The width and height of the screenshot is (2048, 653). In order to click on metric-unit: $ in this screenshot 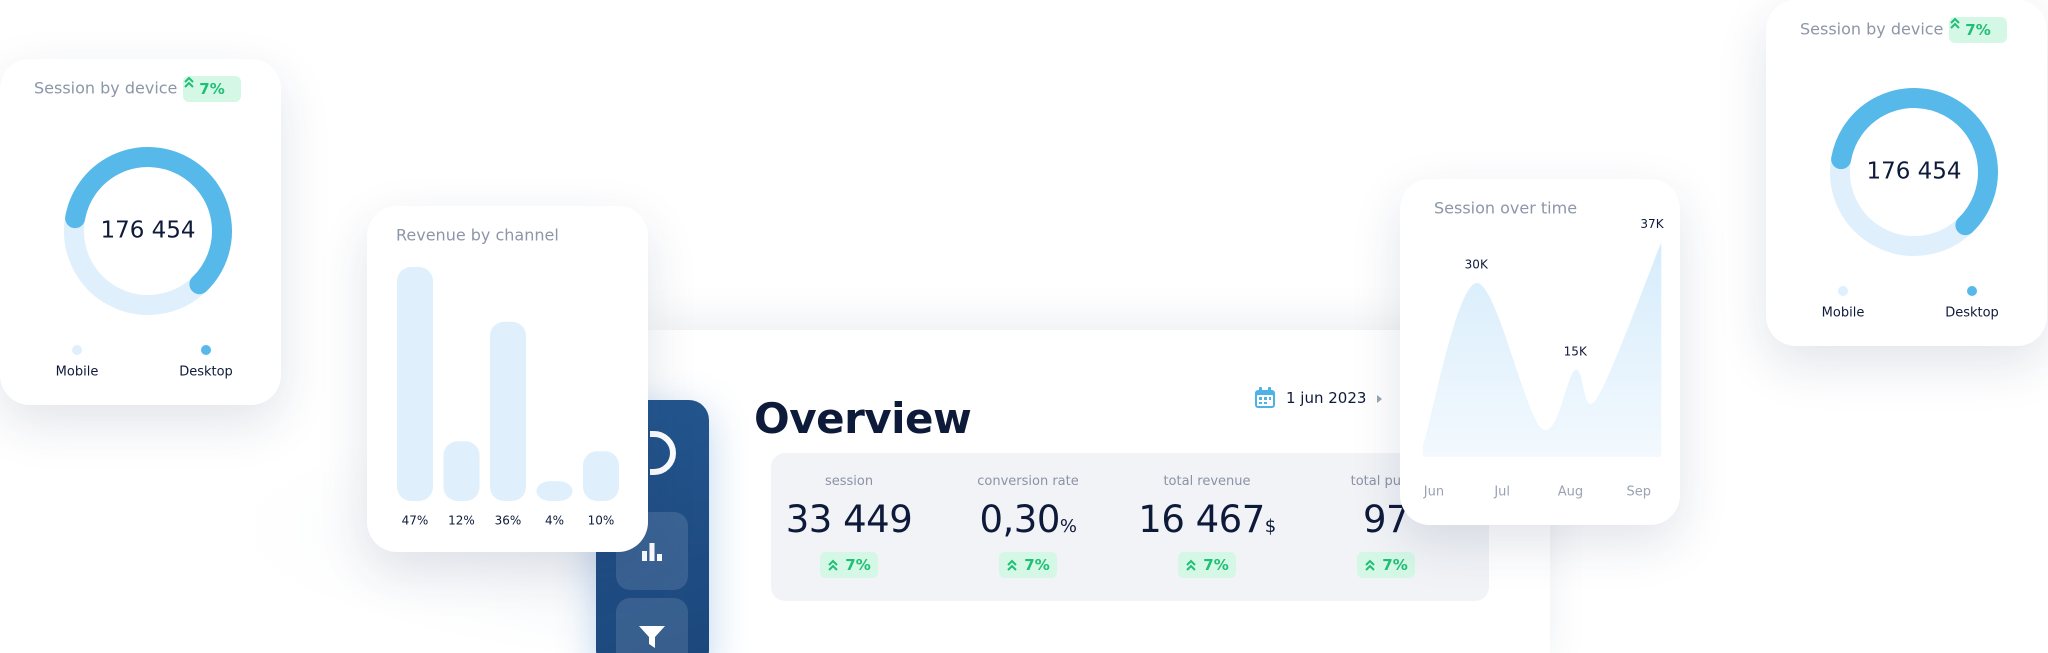, I will do `click(1270, 526)`.